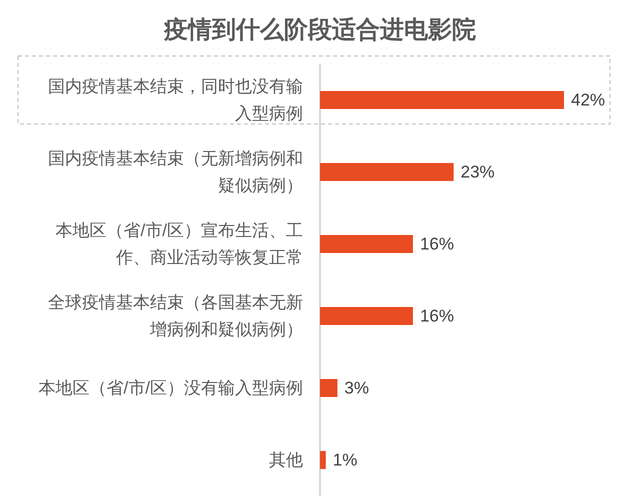 The image size is (640, 503). I want to click on title: 疫情到什么阶段适合进电影院, so click(320, 30).